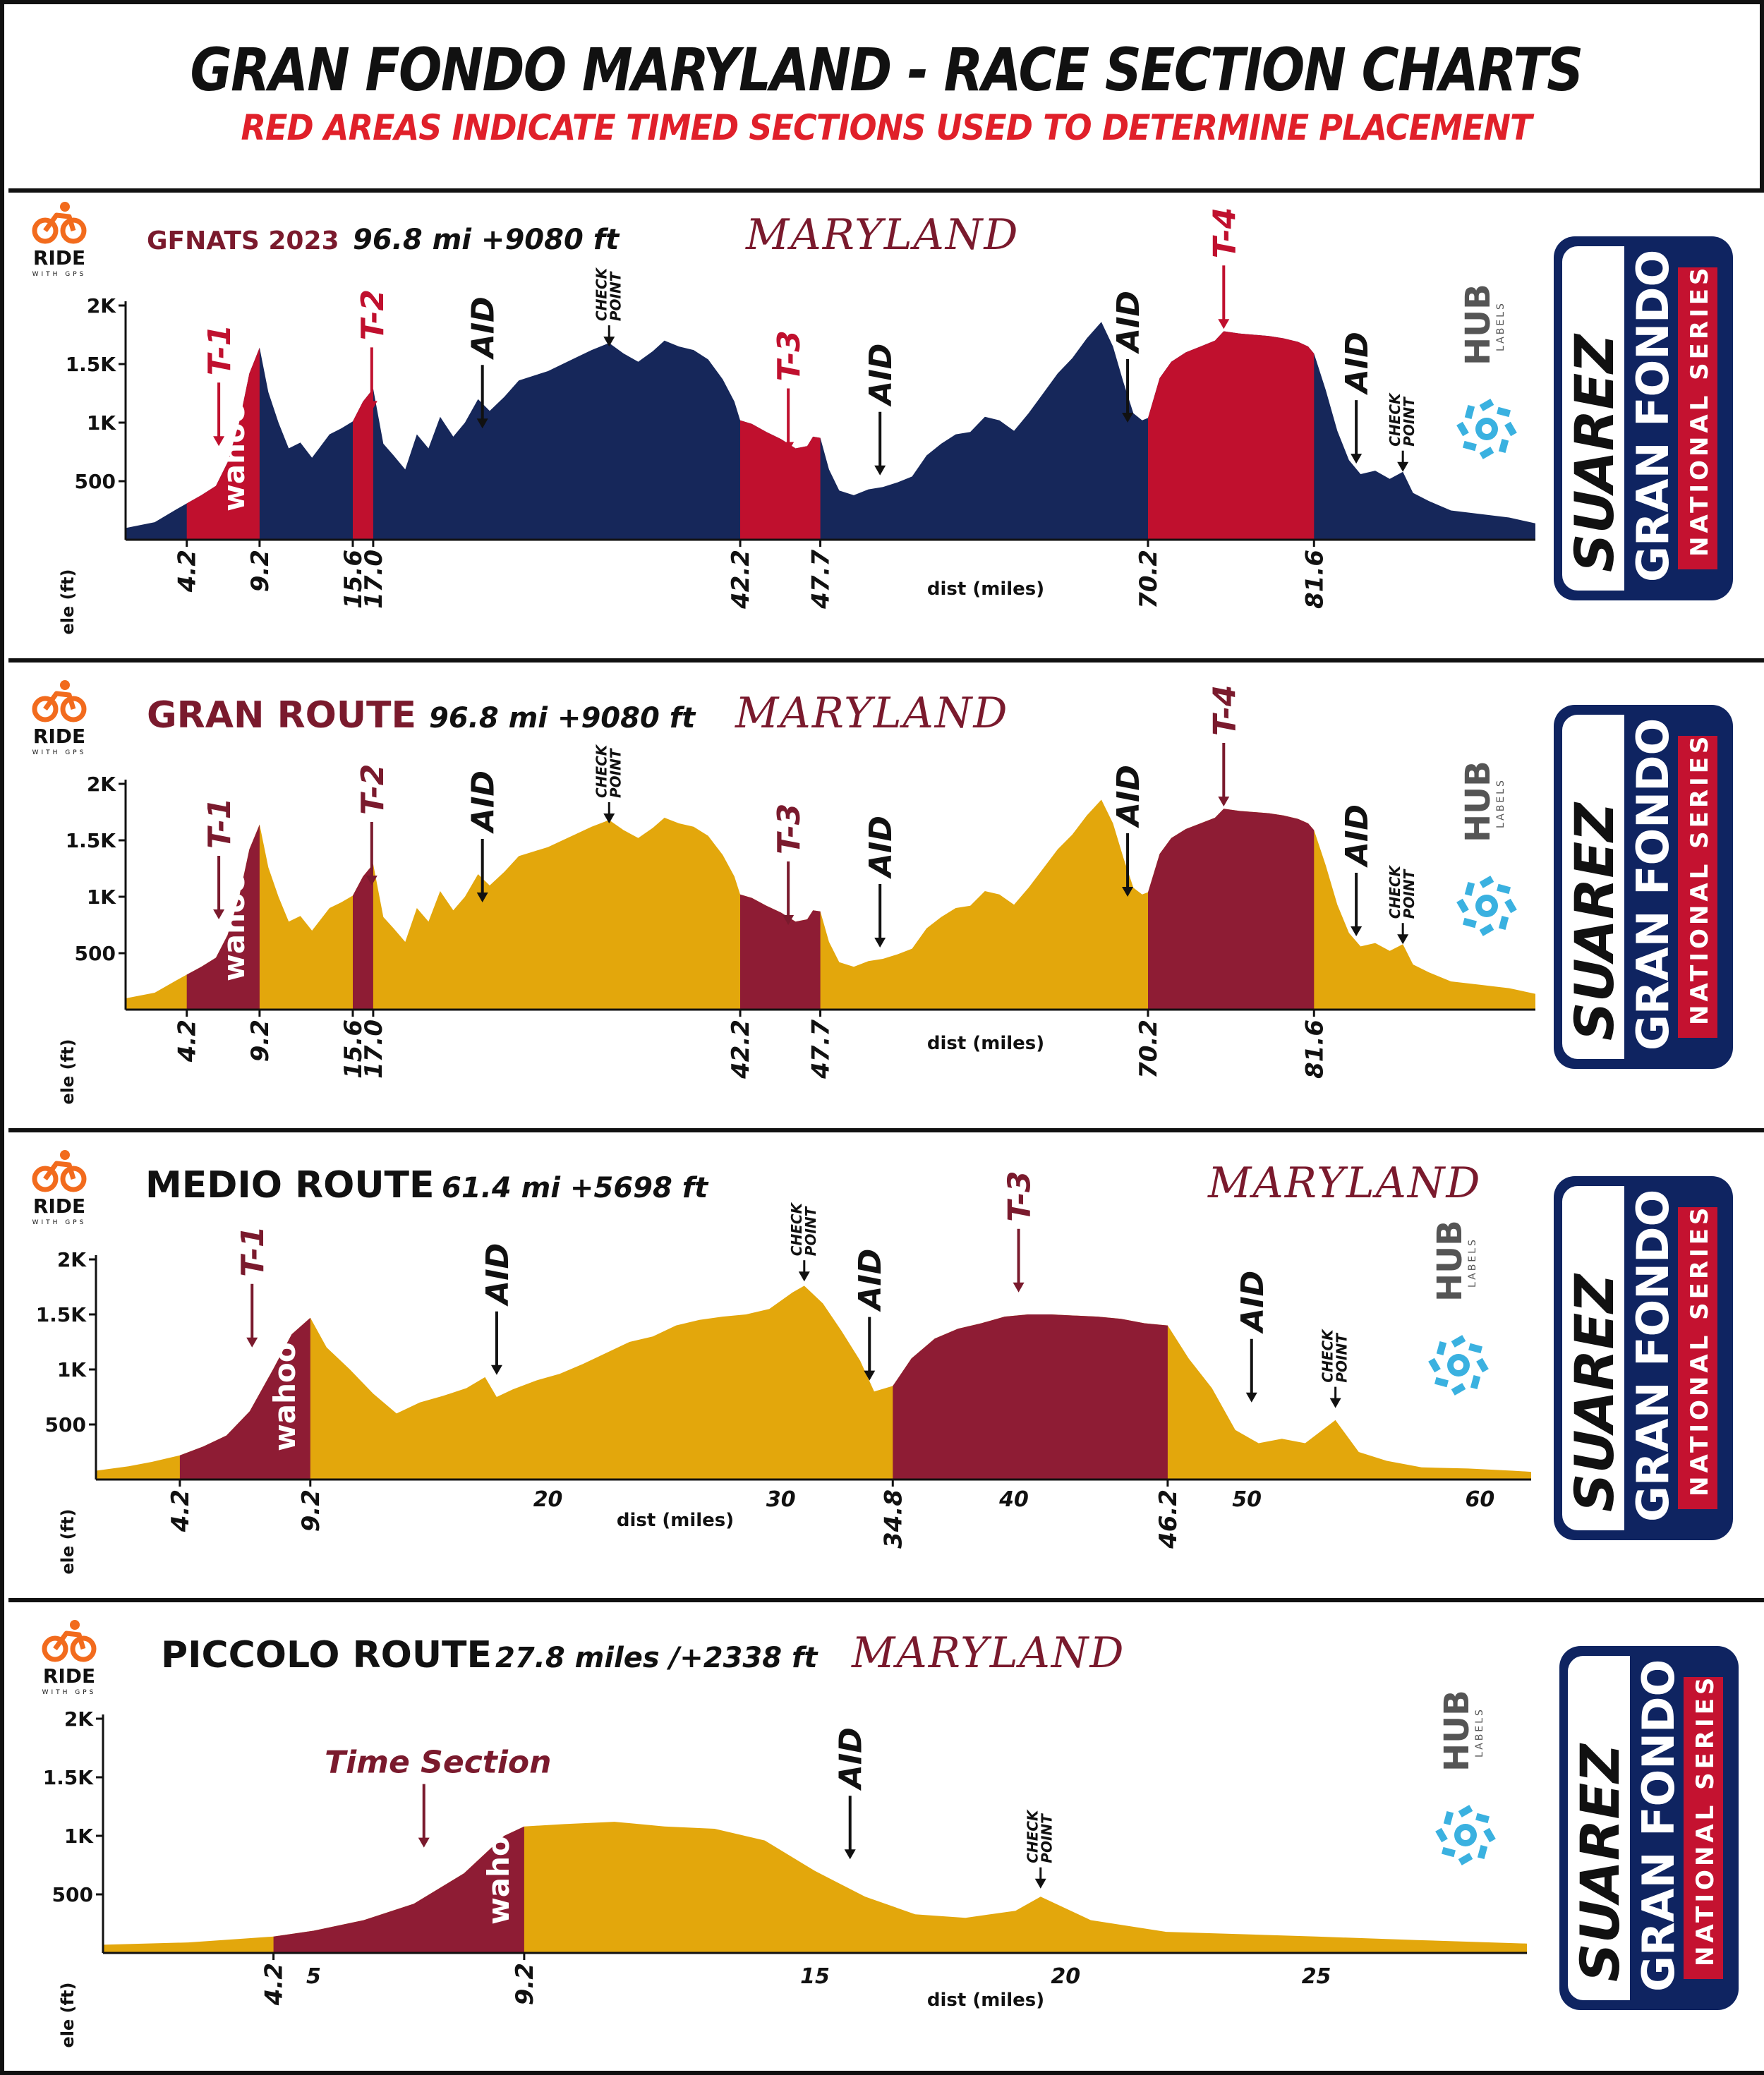  Describe the element at coordinates (1168, 1519) in the screenshot. I see `boundary-label: 46.2` at that location.